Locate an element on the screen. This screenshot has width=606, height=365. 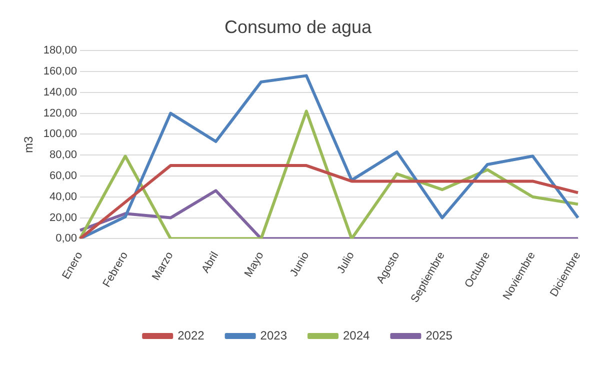
y-tick-label: 0,00 is located at coordinates (67, 238).